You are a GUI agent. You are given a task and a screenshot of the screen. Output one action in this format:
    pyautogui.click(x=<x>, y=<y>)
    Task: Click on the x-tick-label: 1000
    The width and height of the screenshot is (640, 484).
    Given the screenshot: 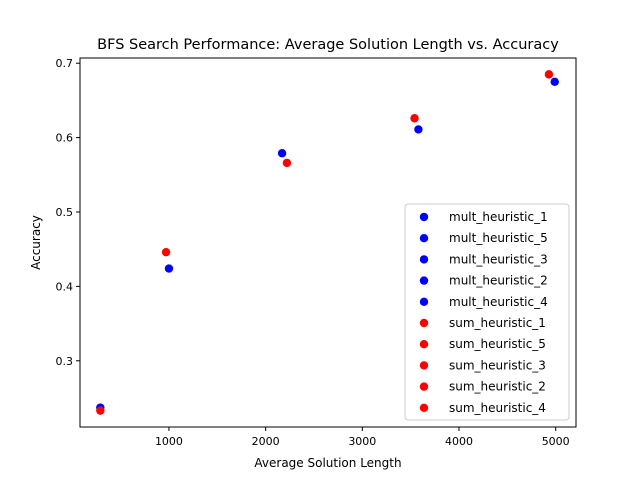 What is the action you would take?
    pyautogui.click(x=169, y=441)
    